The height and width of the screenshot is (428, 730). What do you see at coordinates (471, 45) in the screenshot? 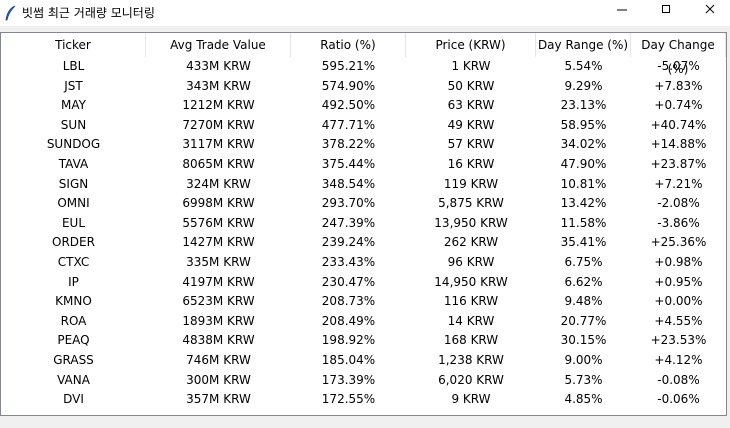
I see `column-header: Price (KRW)` at bounding box center [471, 45].